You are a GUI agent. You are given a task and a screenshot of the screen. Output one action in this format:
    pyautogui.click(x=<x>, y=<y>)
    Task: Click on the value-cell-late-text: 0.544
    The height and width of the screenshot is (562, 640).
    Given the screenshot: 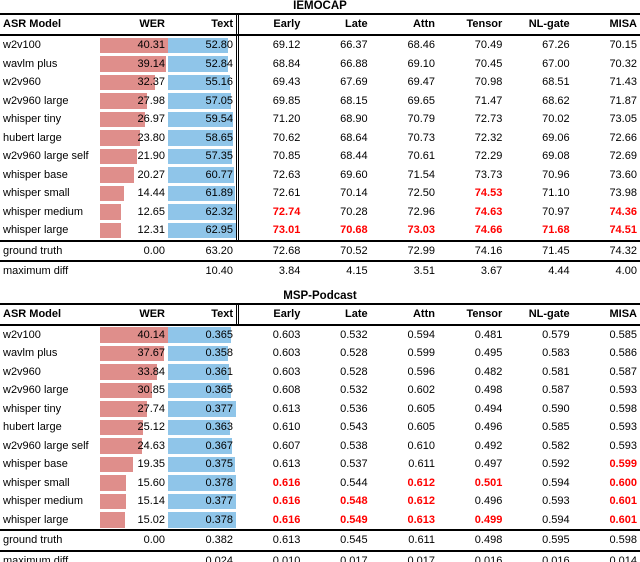 What is the action you would take?
    pyautogui.click(x=354, y=482)
    